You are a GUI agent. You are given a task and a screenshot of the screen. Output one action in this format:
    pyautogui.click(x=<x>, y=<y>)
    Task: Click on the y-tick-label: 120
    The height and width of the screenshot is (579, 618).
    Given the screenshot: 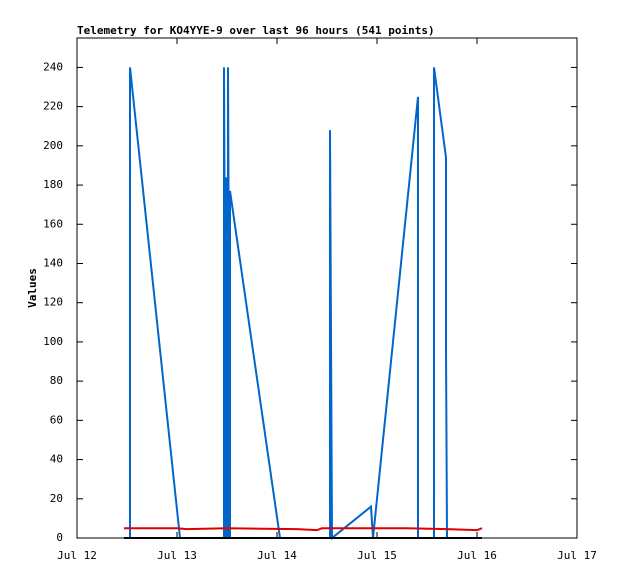 What is the action you would take?
    pyautogui.click(x=53, y=302)
    